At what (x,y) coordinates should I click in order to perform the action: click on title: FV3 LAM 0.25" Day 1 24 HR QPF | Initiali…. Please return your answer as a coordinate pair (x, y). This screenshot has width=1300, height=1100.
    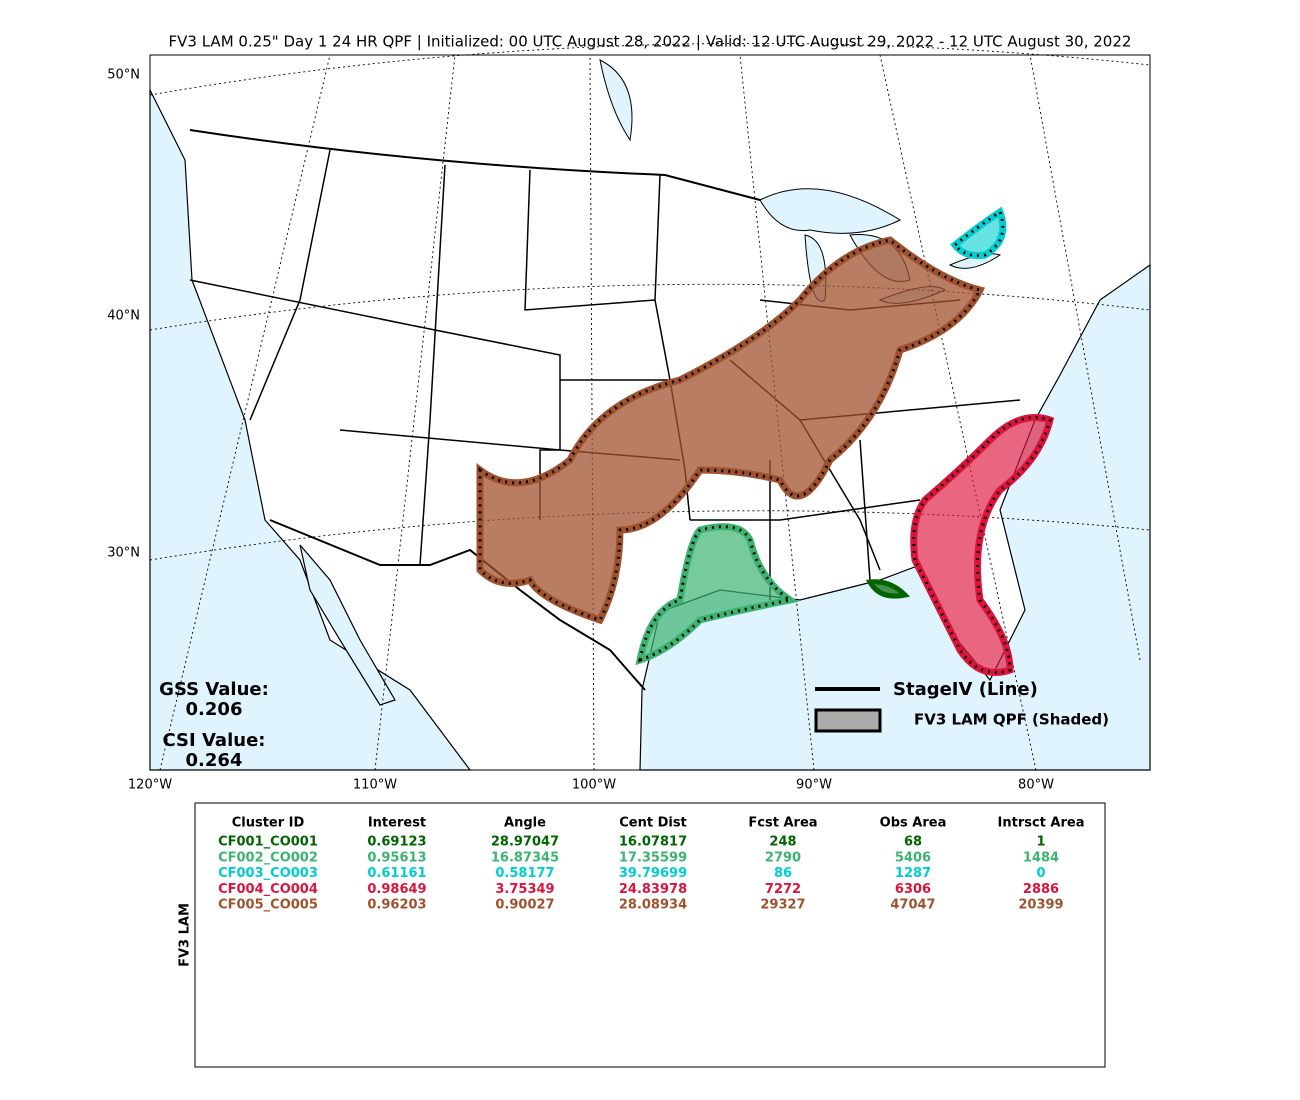
    Looking at the image, I should click on (650, 42).